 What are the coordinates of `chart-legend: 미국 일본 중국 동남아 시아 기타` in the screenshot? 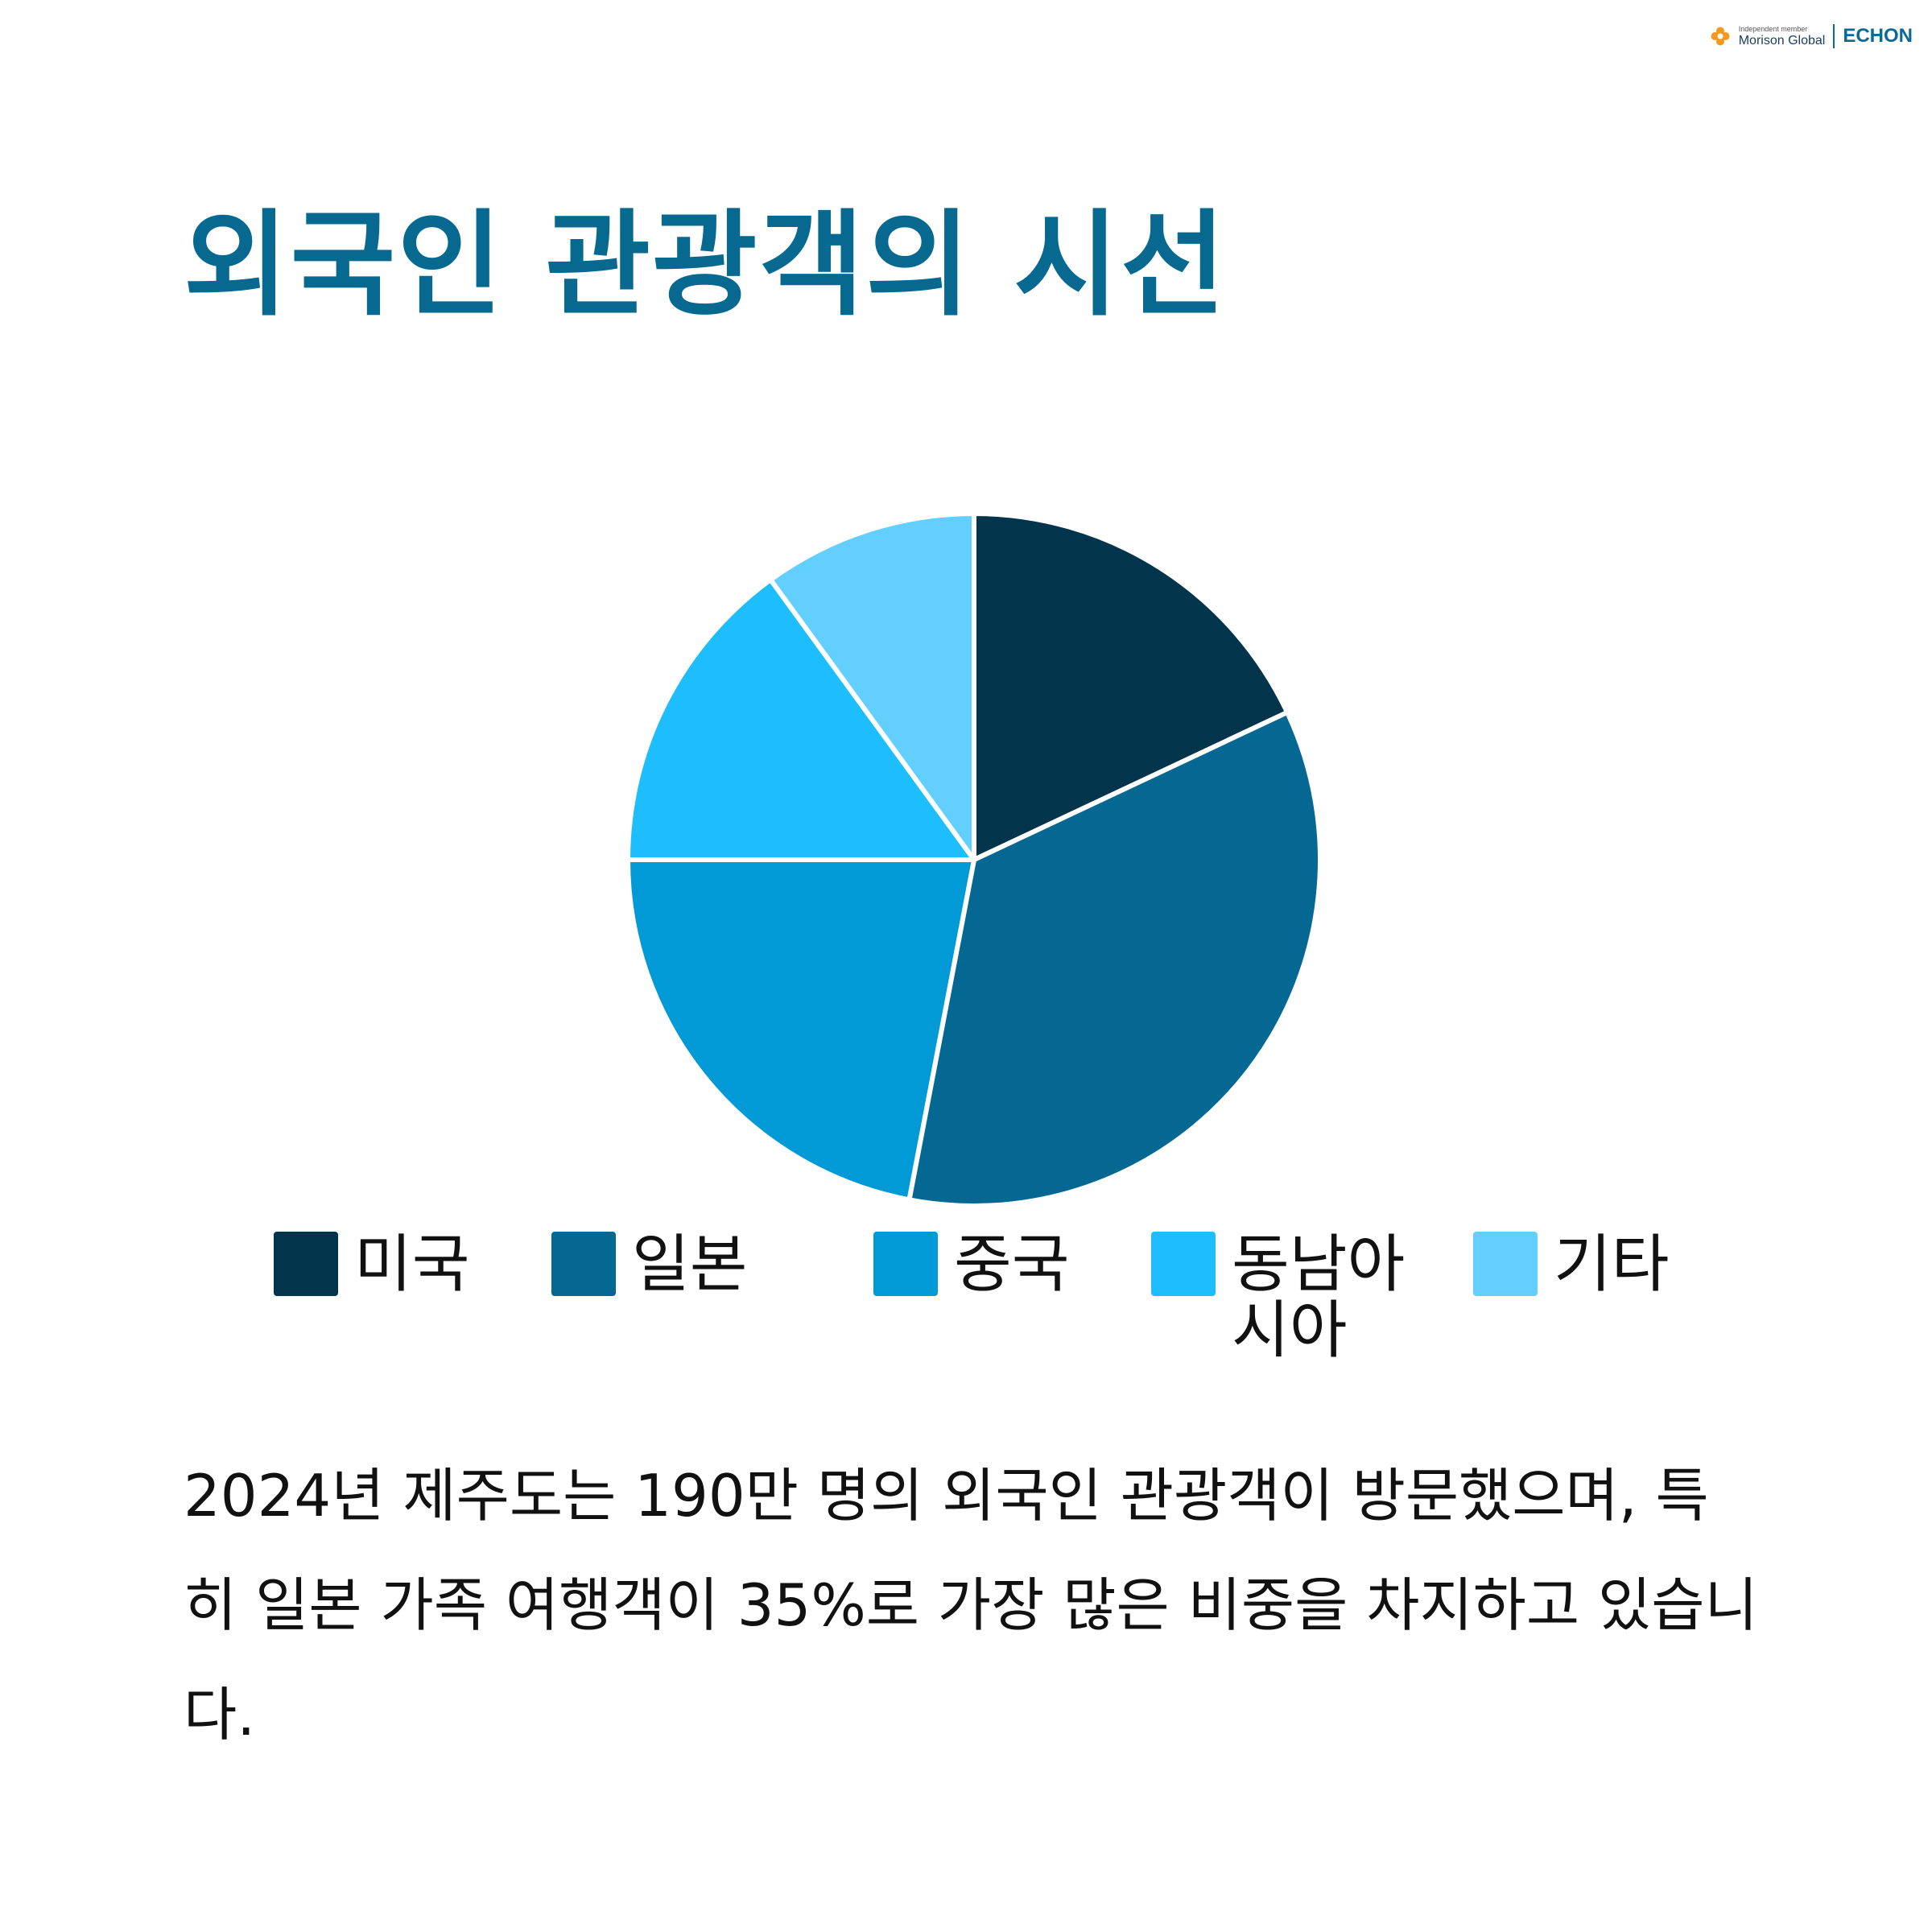 It's located at (998, 1304).